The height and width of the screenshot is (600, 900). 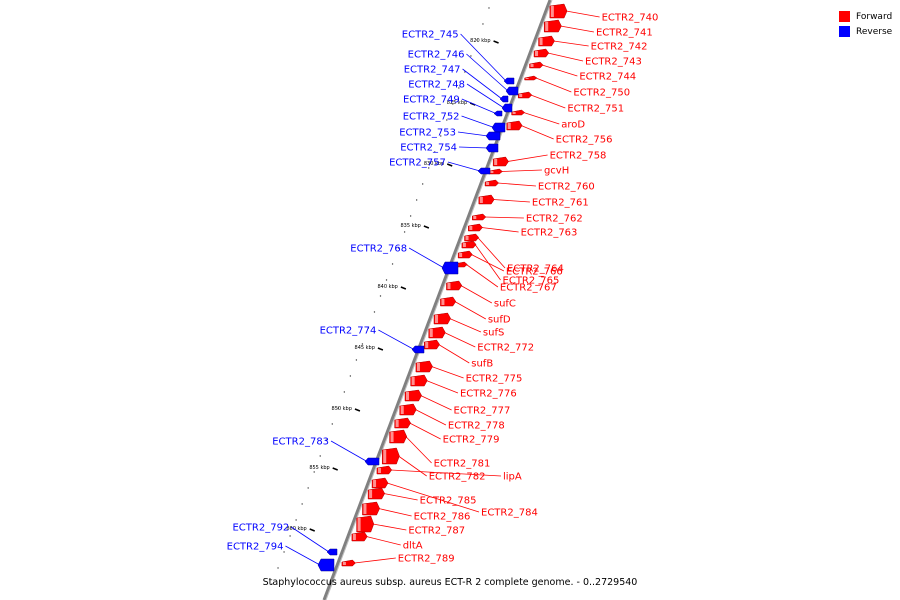 I want to click on forward-gene-label: ECTR2_785, so click(x=448, y=501).